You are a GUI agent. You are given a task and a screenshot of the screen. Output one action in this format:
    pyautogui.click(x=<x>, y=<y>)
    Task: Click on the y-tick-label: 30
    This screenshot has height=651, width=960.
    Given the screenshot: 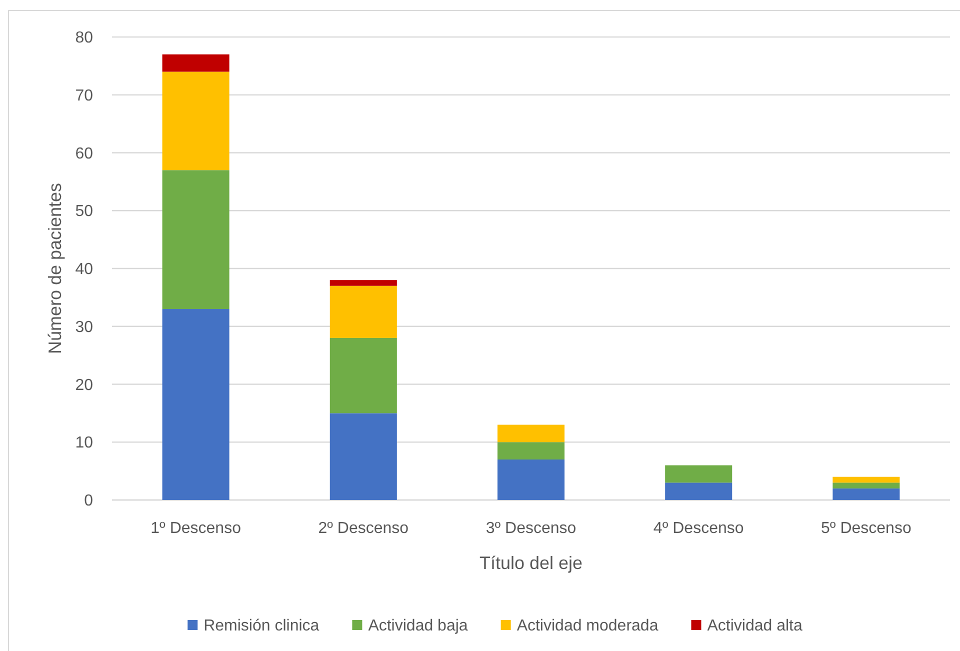 What is the action you would take?
    pyautogui.click(x=84, y=327)
    